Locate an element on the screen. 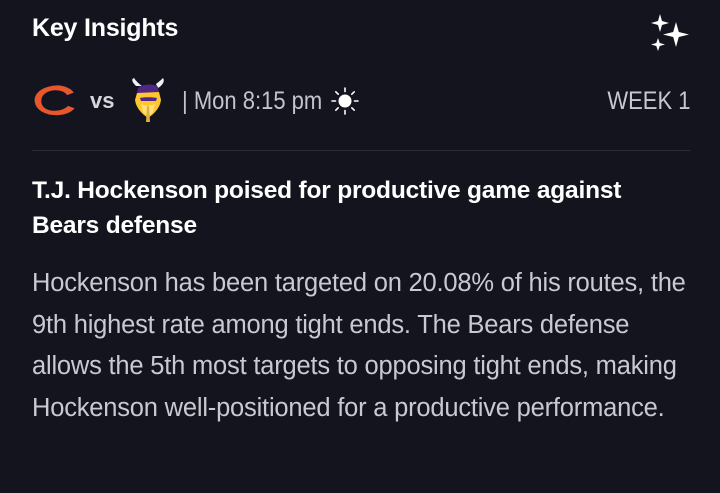 This screenshot has width=720, height=493. sun-icon is located at coordinates (345, 101).